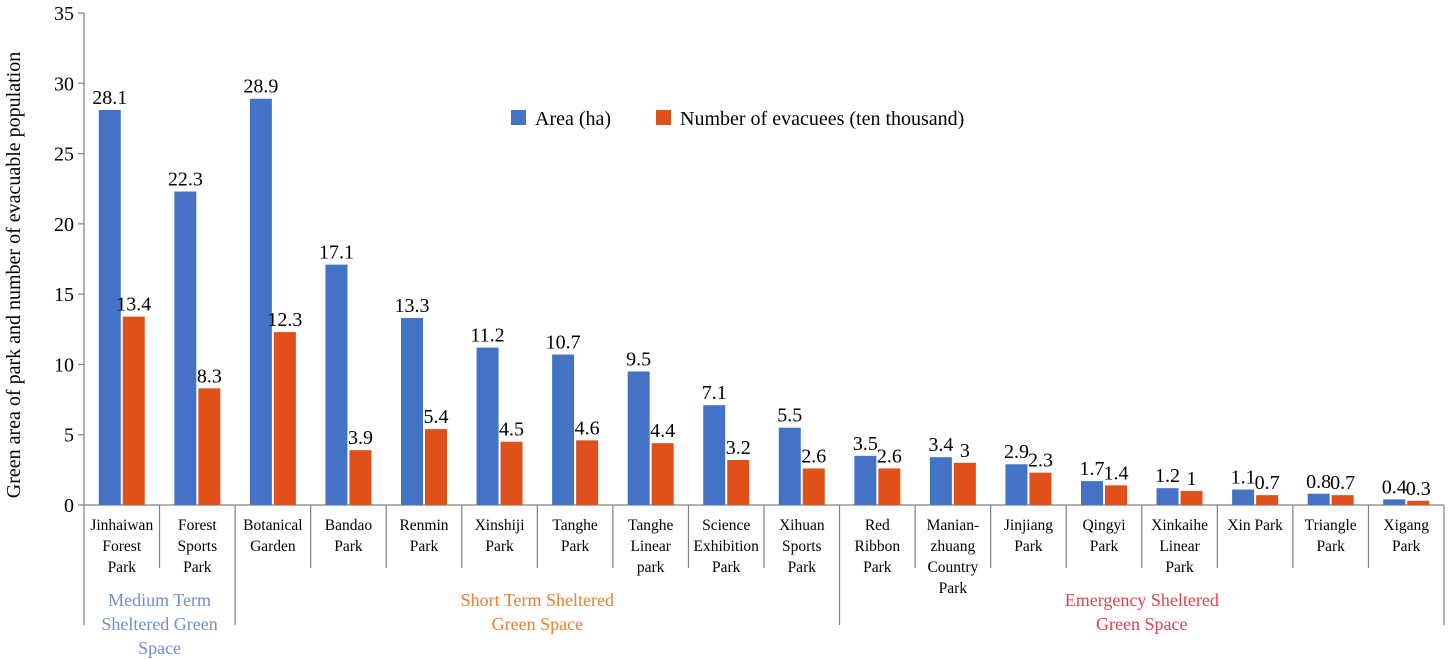 This screenshot has width=1451, height=659. I want to click on x-tick-label: Xihuan Sports Park, so click(802, 546).